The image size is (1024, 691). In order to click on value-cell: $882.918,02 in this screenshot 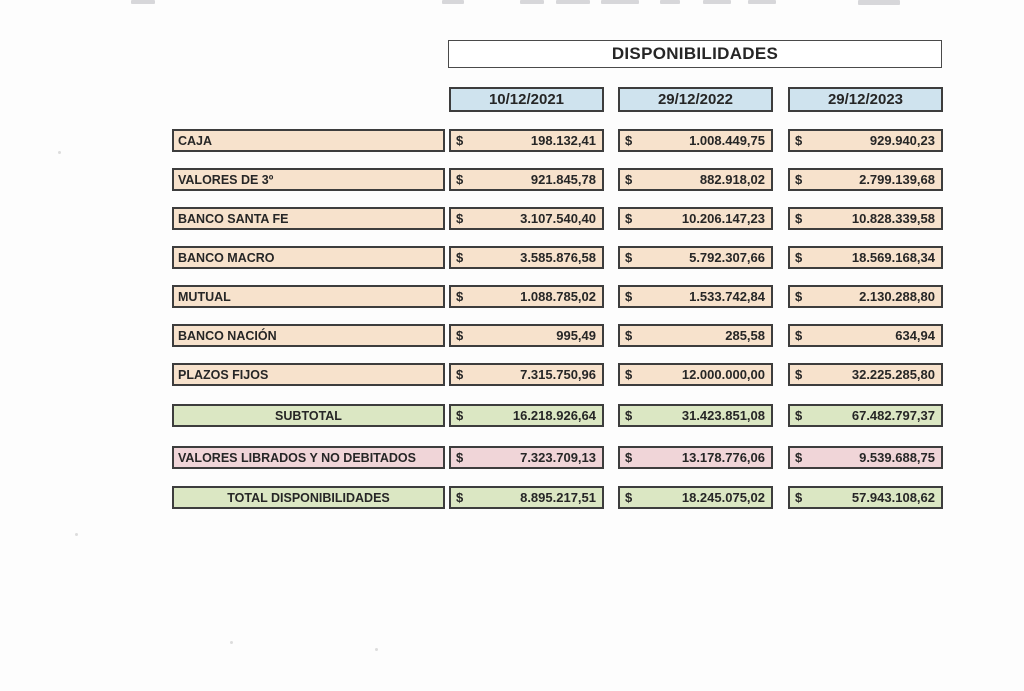, I will do `click(695, 179)`.